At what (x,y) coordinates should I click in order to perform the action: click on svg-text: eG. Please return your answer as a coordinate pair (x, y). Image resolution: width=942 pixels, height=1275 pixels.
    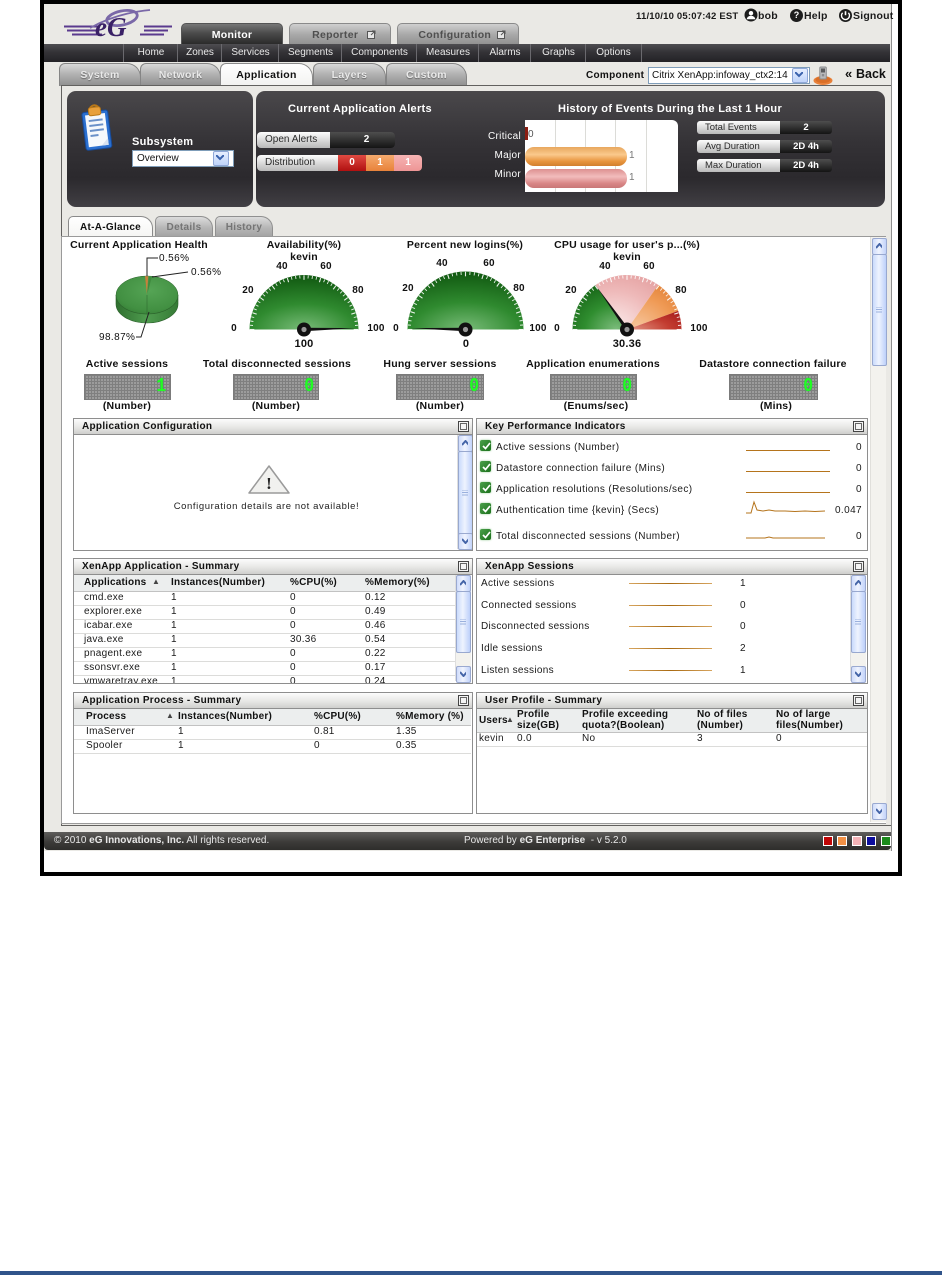
    Looking at the image, I should click on (111, 27).